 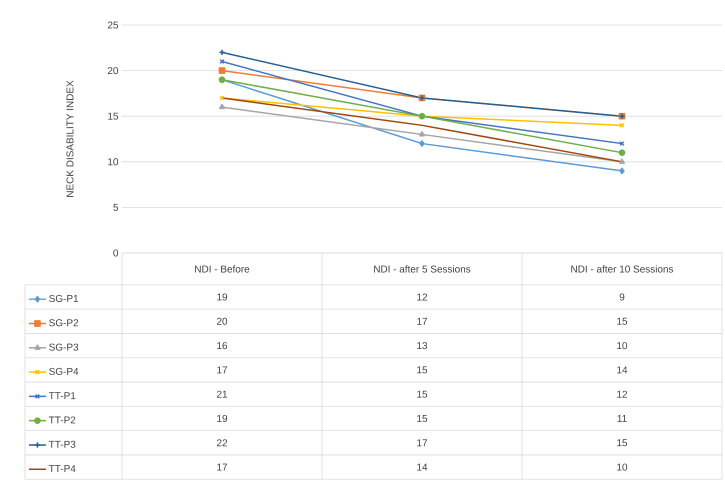 What do you see at coordinates (63, 346) in the screenshot?
I see `legend-label: SG-P3` at bounding box center [63, 346].